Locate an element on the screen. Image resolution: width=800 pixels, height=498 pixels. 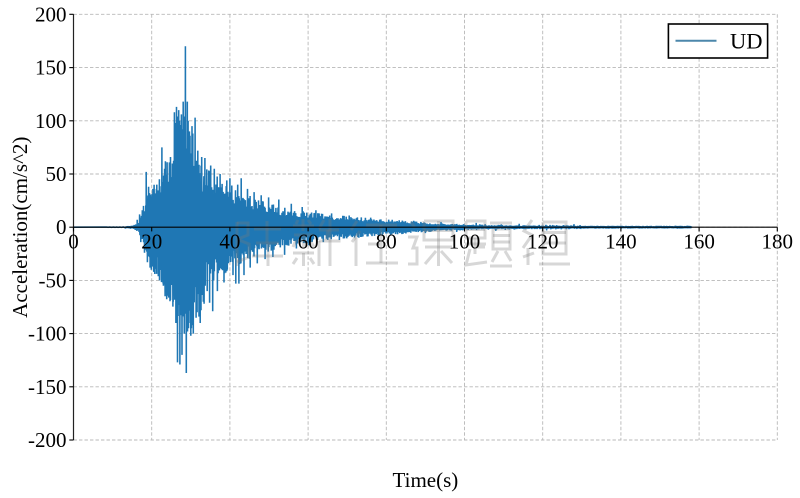
svg-text: 40 is located at coordinates (229, 241).